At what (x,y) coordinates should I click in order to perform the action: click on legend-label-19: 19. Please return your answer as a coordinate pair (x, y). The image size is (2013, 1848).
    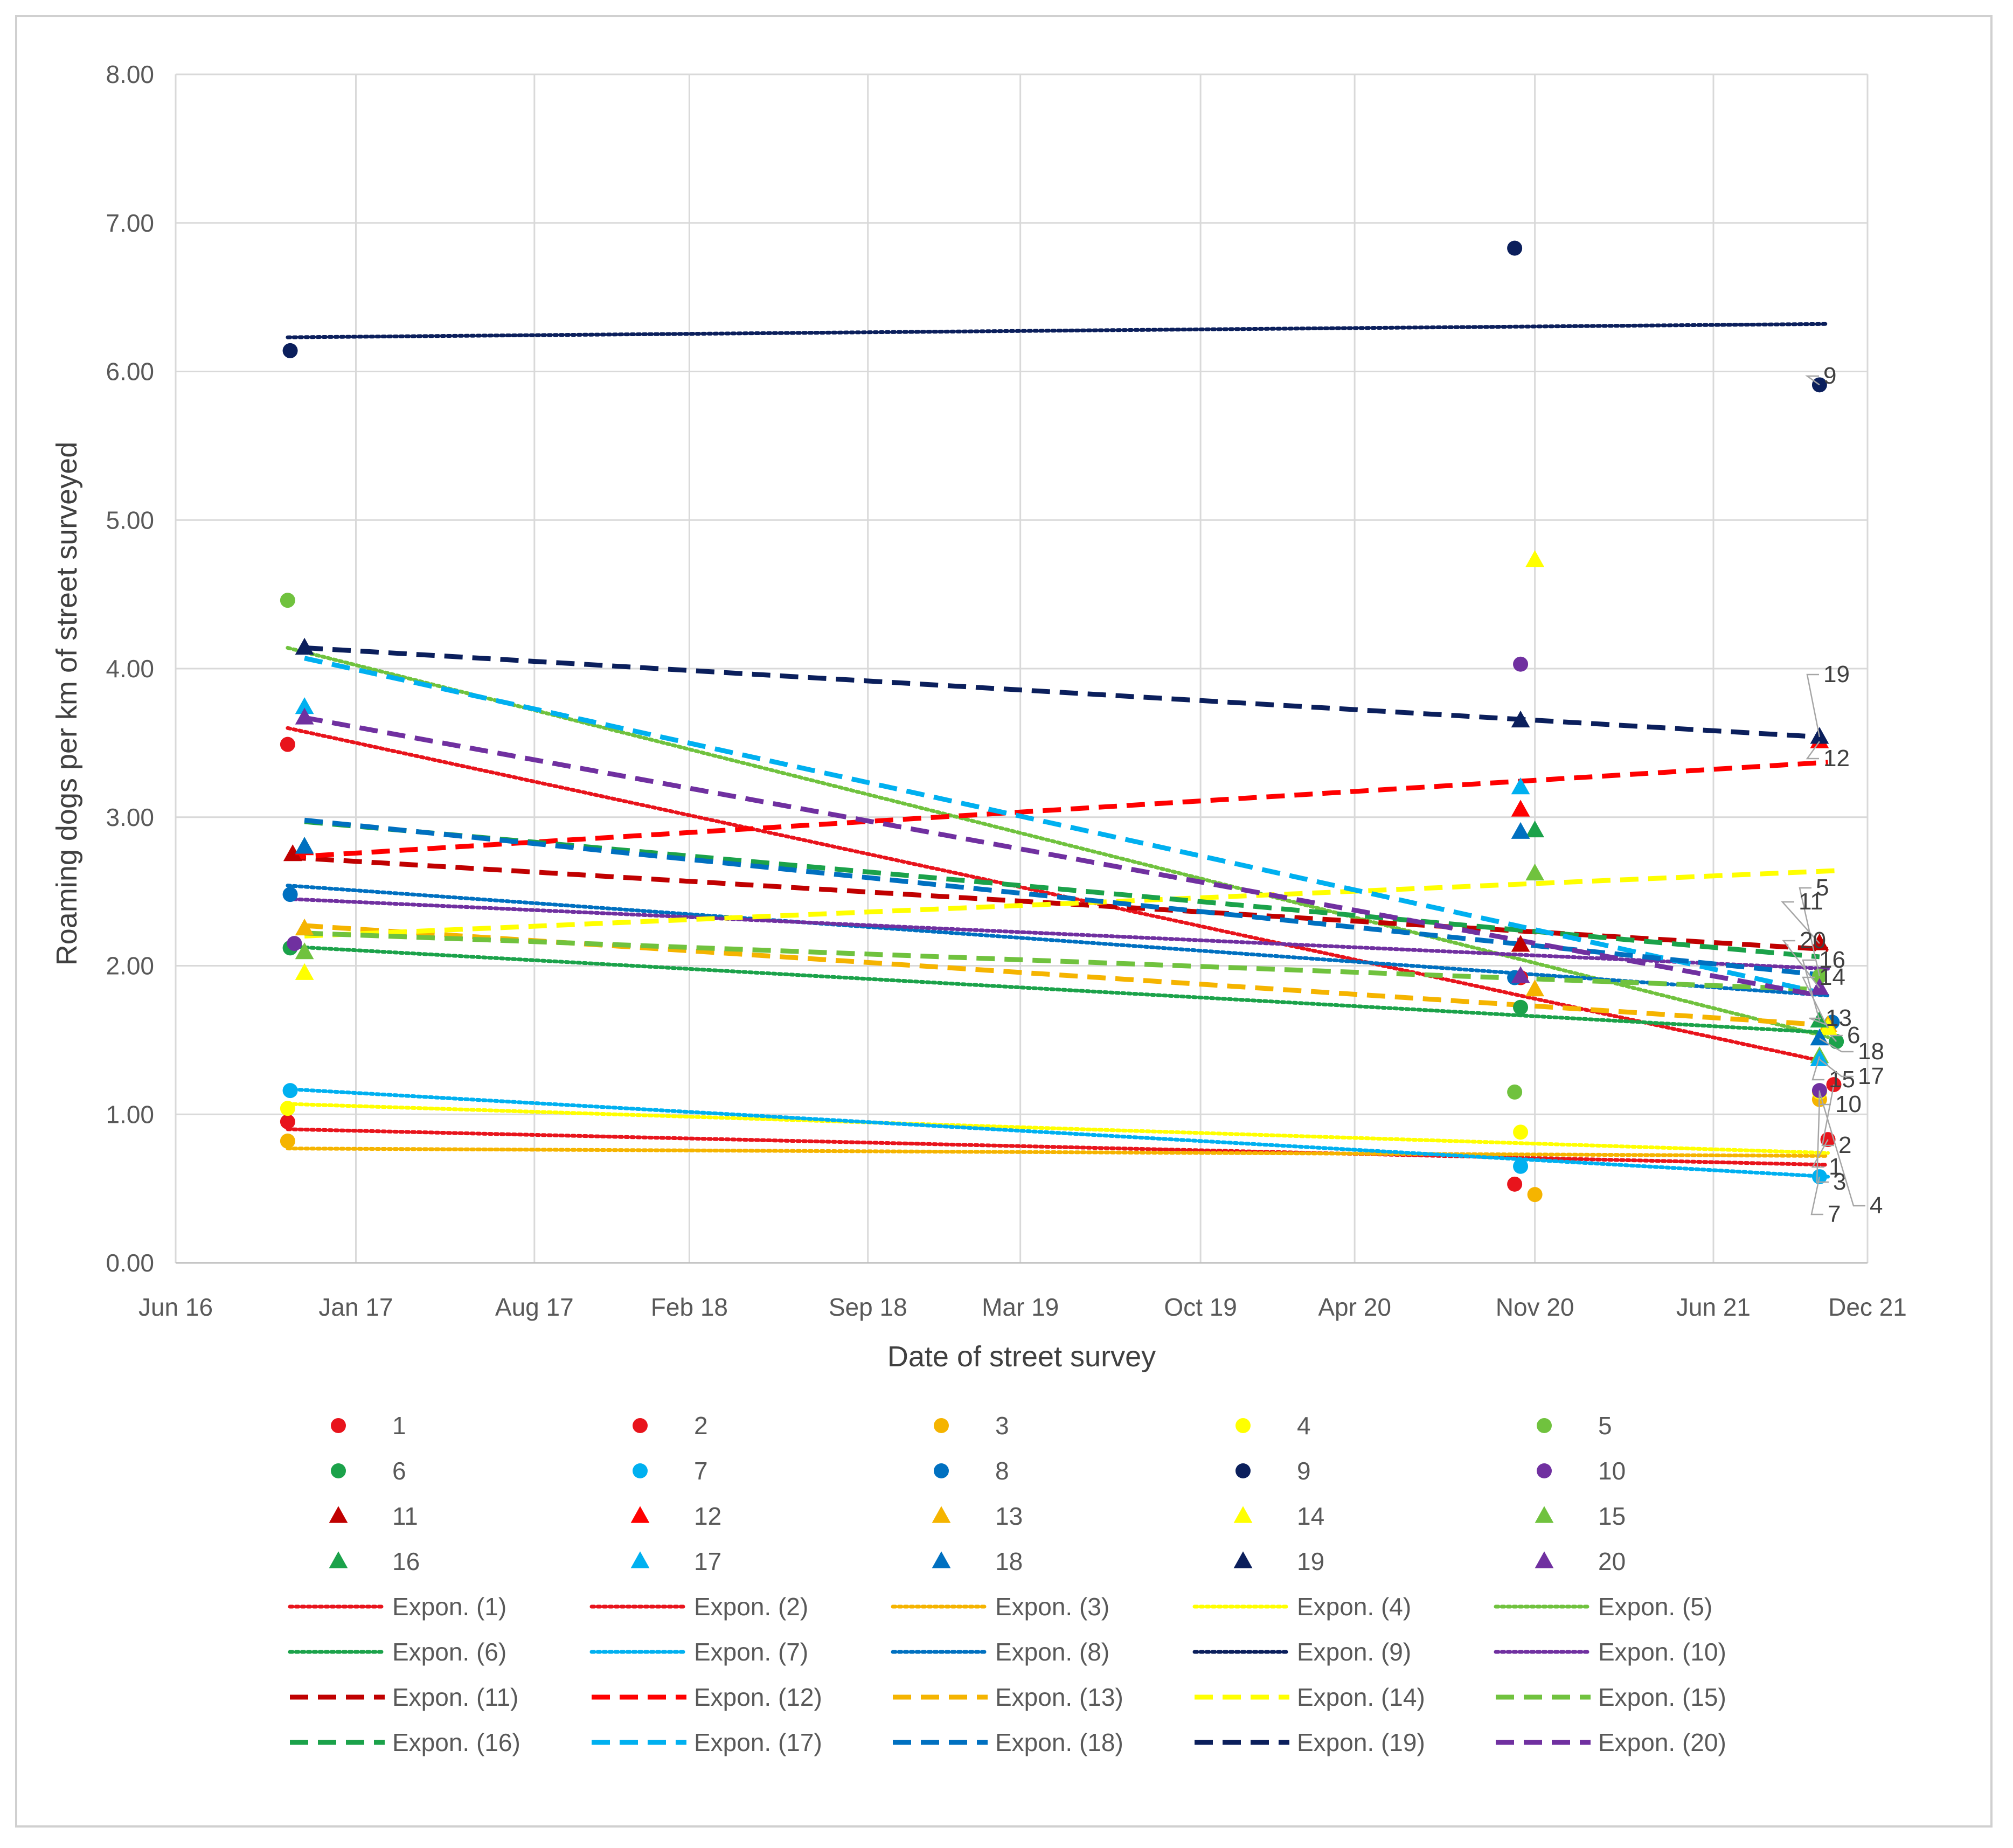
    Looking at the image, I should click on (1310, 1561).